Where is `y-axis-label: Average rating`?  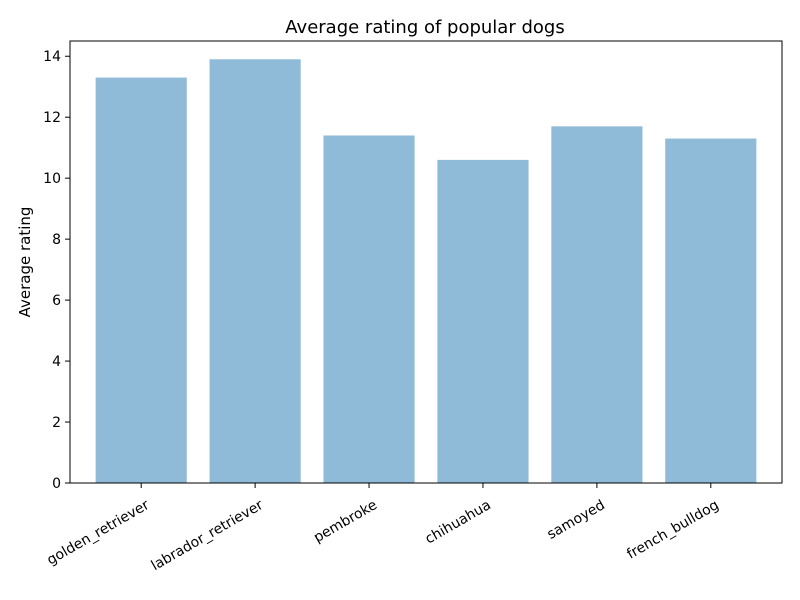 y-axis-label: Average rating is located at coordinates (25, 262).